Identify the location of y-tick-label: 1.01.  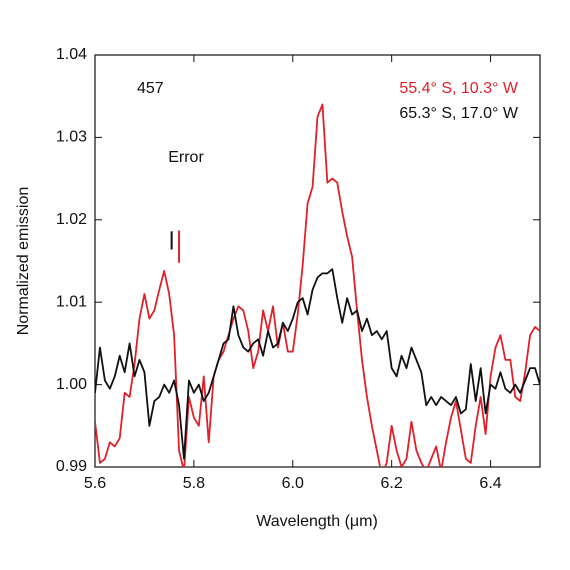
(71, 301).